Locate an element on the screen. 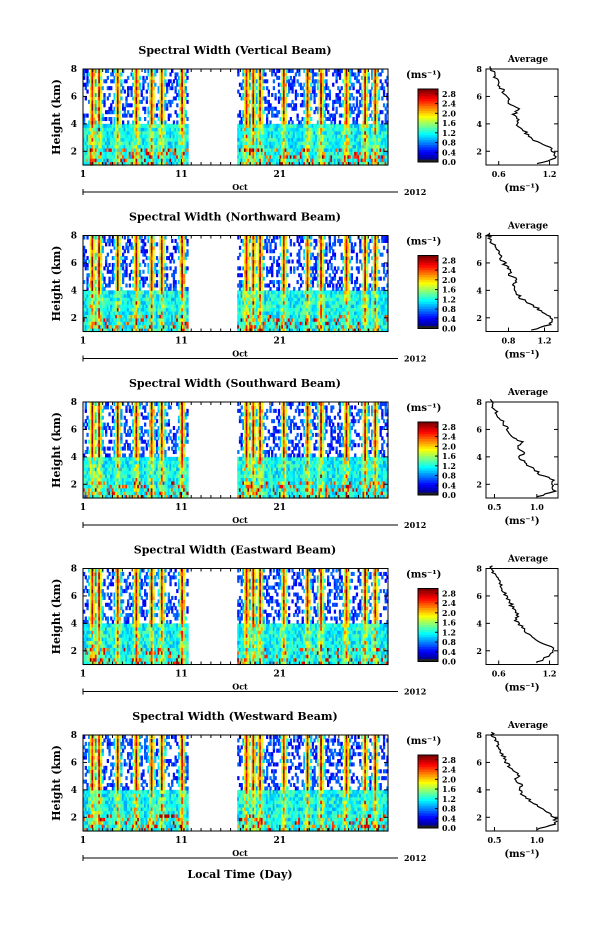 The height and width of the screenshot is (931, 611). x-tick-label: 1 is located at coordinates (83, 675).